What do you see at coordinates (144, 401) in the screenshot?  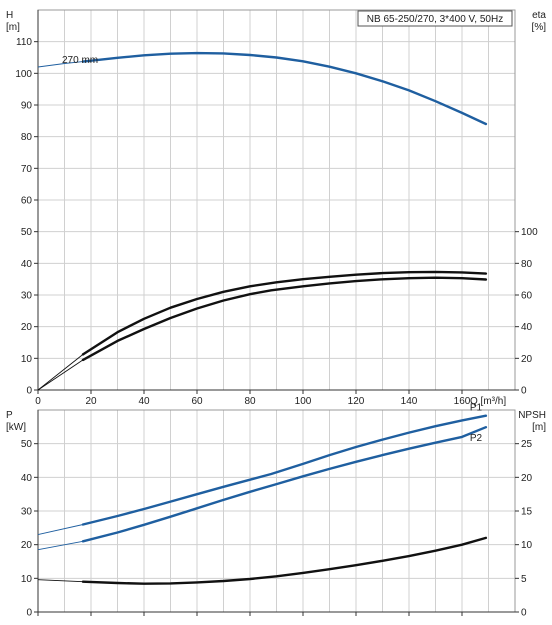 I see `x-axis-tick-label: 40` at bounding box center [144, 401].